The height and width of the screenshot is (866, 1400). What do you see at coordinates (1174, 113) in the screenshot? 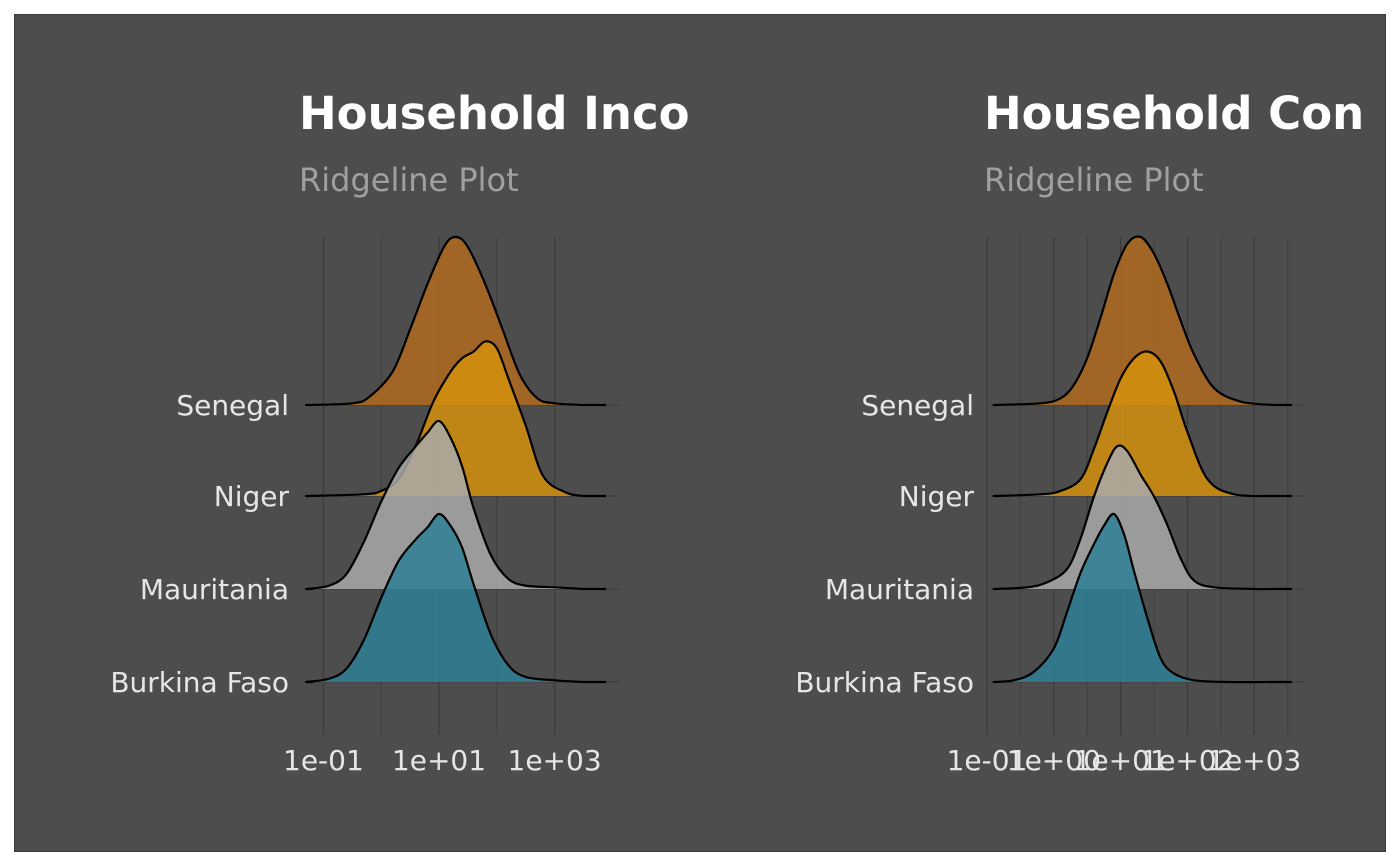
I see `chart-title: Household Con` at bounding box center [1174, 113].